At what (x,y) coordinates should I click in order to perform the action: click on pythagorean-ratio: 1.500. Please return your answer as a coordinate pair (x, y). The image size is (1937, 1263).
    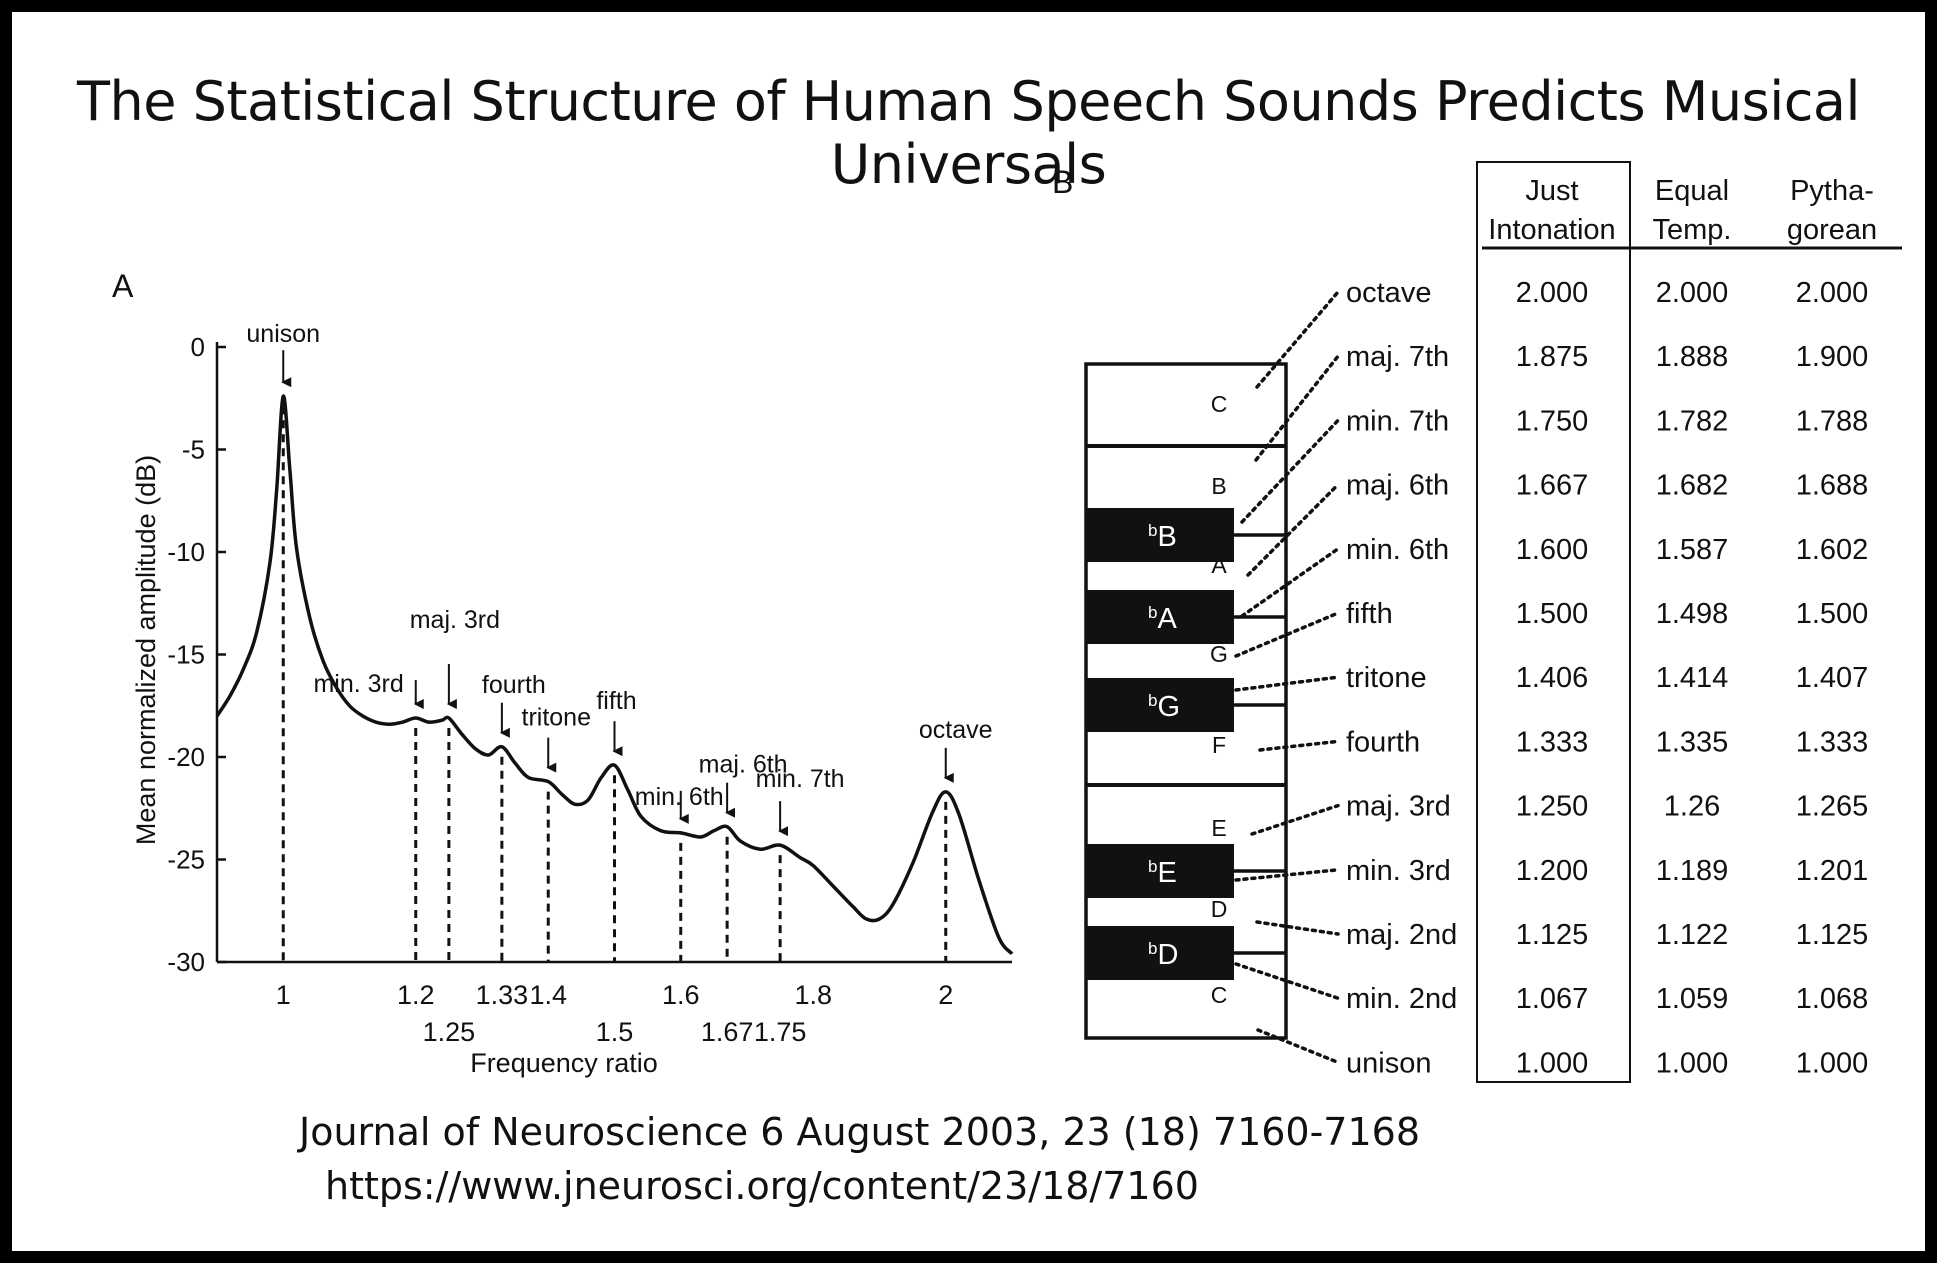
    Looking at the image, I should click on (1832, 614).